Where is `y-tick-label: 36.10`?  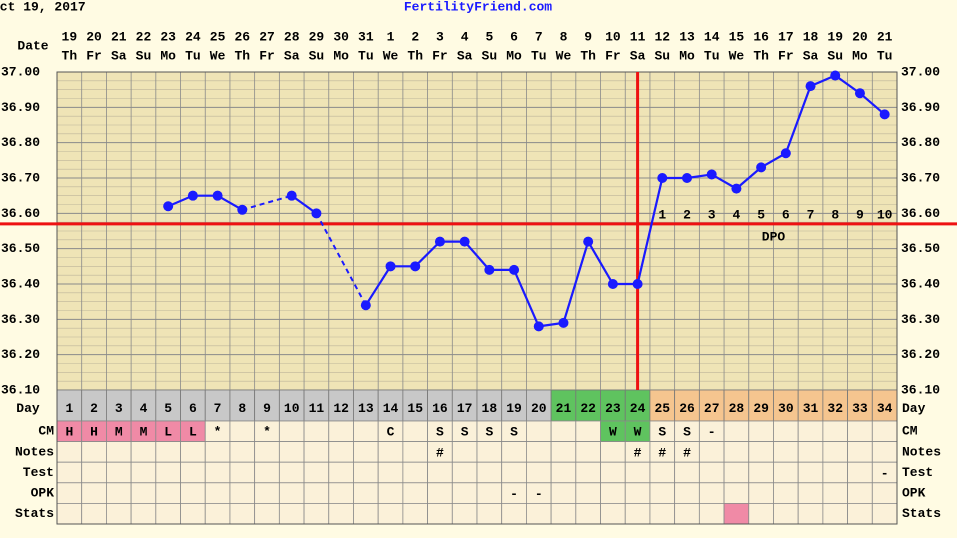 y-tick-label: 36.10 is located at coordinates (20, 389).